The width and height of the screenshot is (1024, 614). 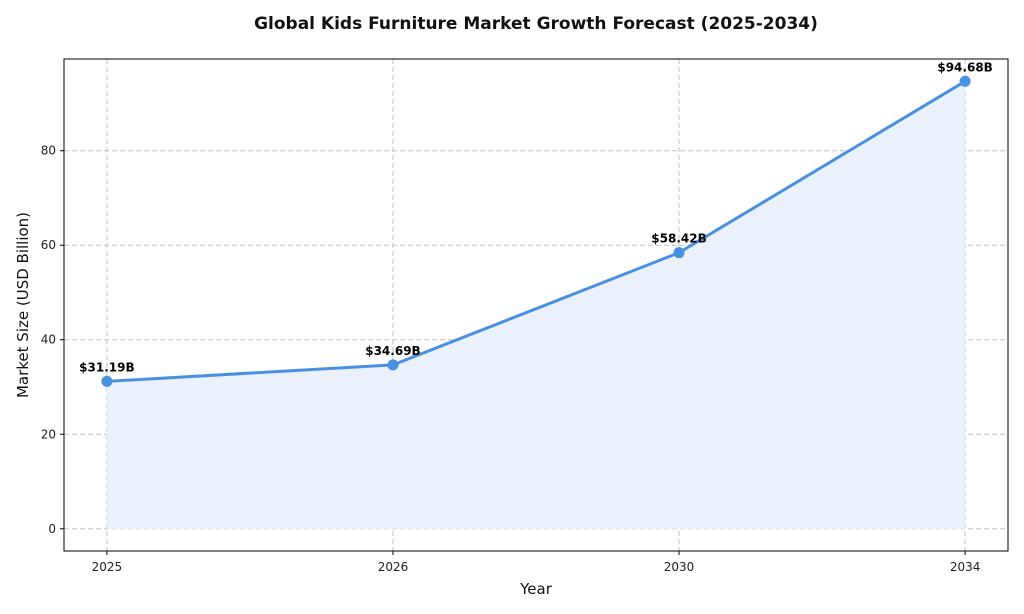 What do you see at coordinates (23, 305) in the screenshot?
I see `y-axis-label: Market Size (USD Billion)` at bounding box center [23, 305].